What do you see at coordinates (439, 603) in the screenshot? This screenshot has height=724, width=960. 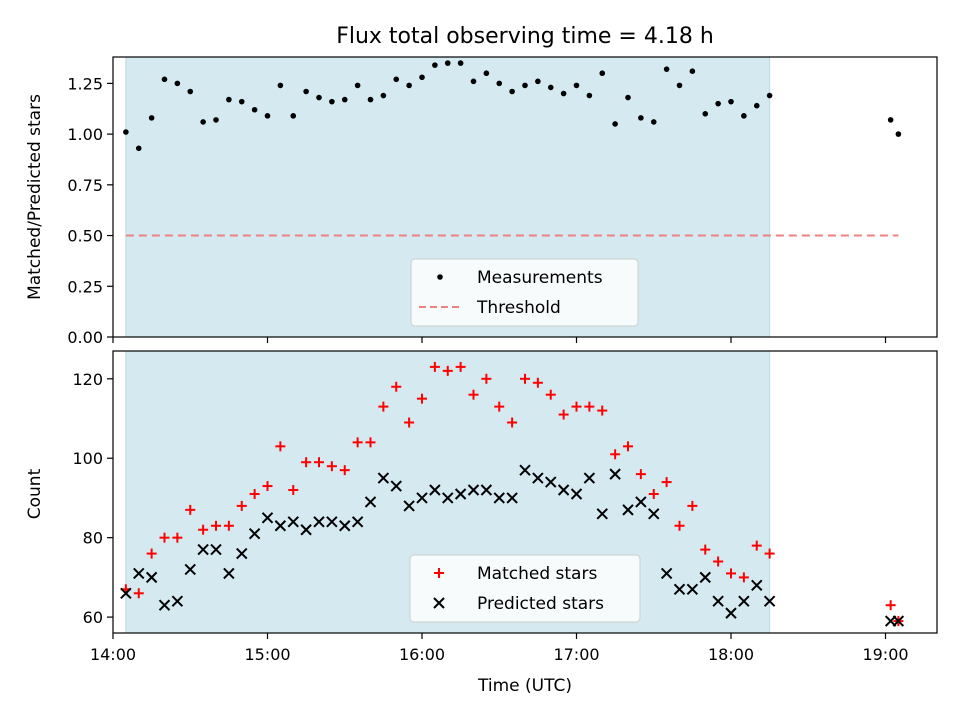 I see `legend-predicted-marker` at bounding box center [439, 603].